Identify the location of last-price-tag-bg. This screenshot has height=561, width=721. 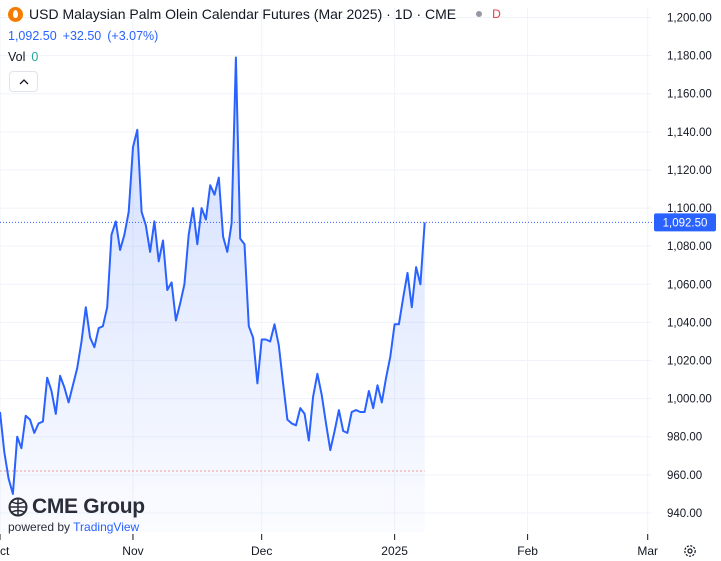
(685, 222).